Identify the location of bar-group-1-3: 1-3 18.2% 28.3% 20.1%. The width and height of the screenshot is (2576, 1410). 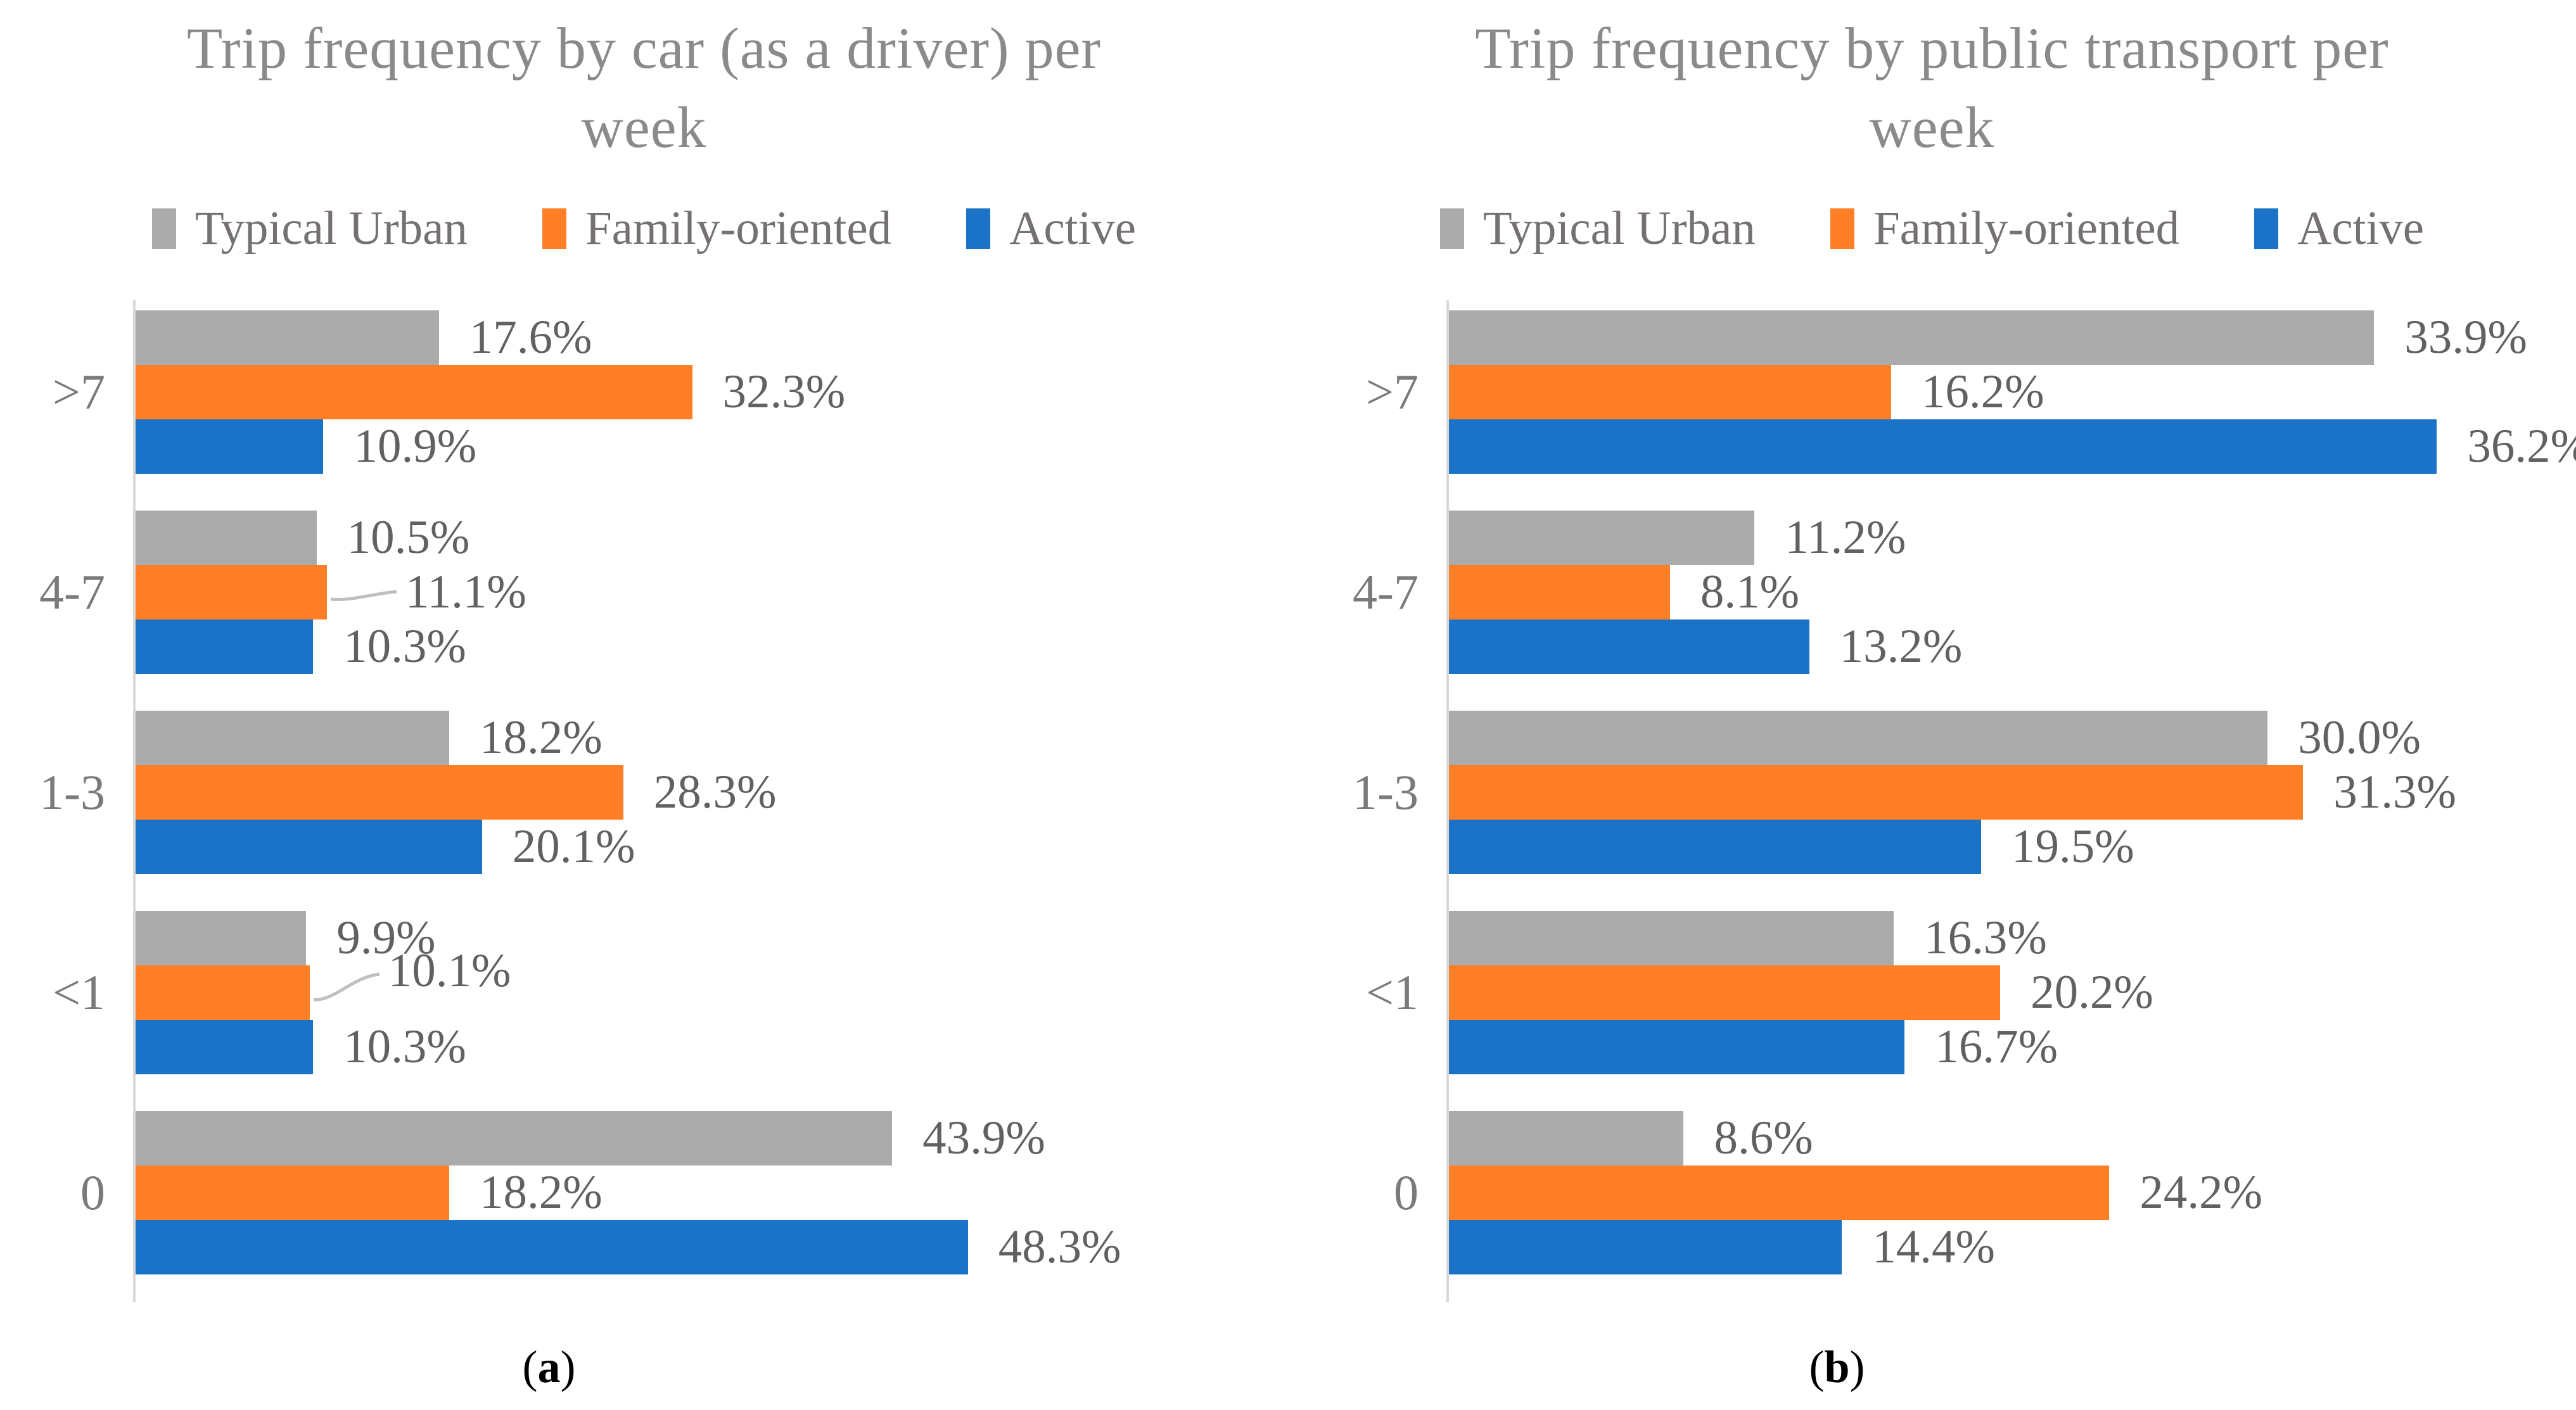
(647, 793).